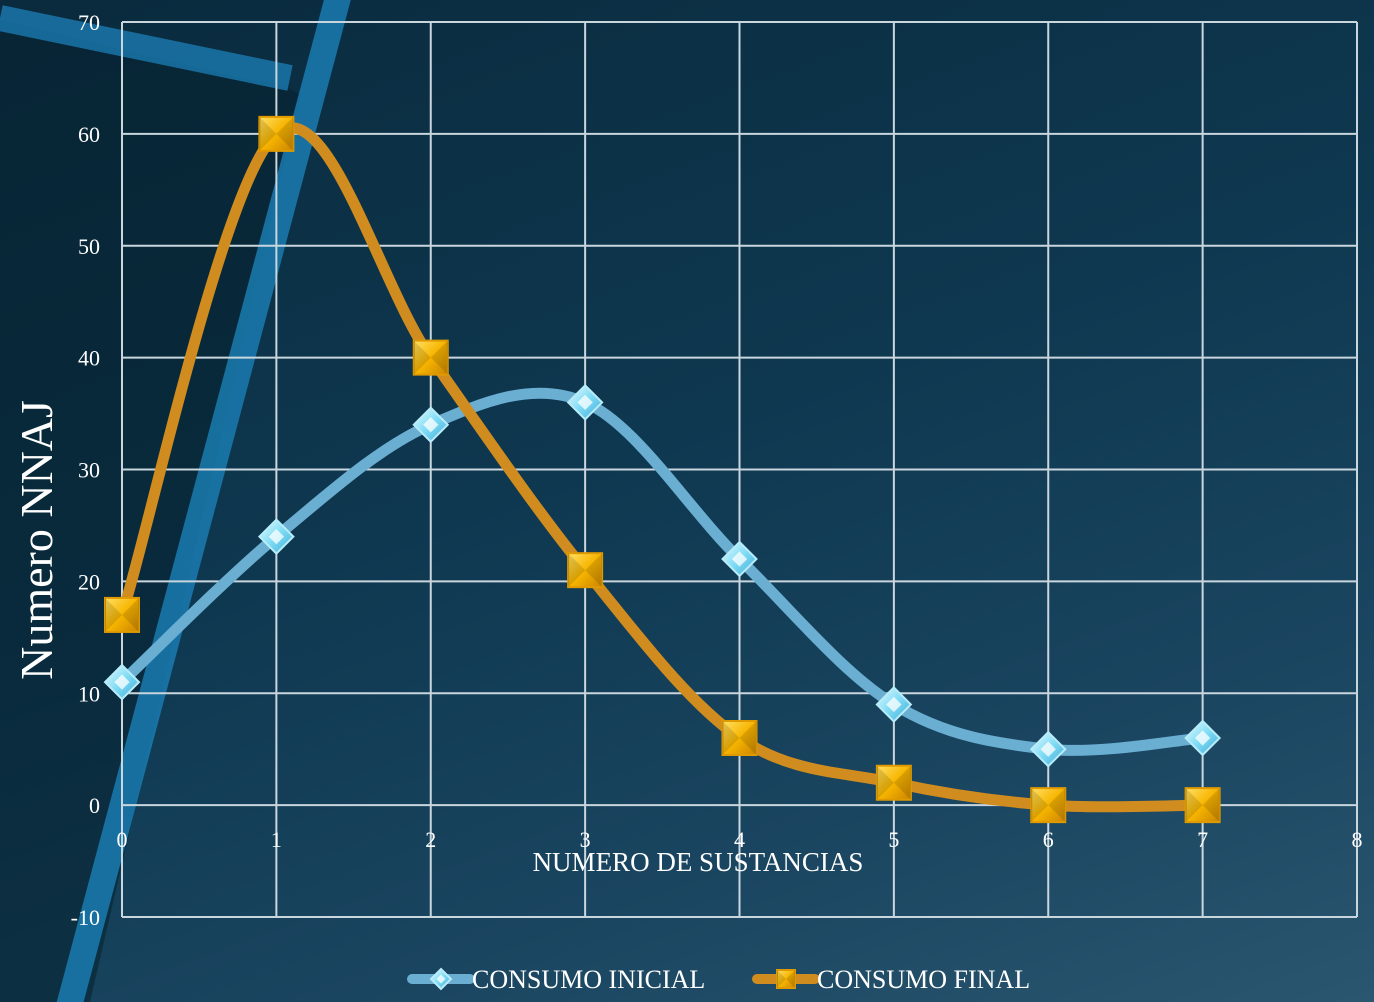 This screenshot has width=1374, height=1002. I want to click on legend-label: CONSUMO INICIAL, so click(588, 979).